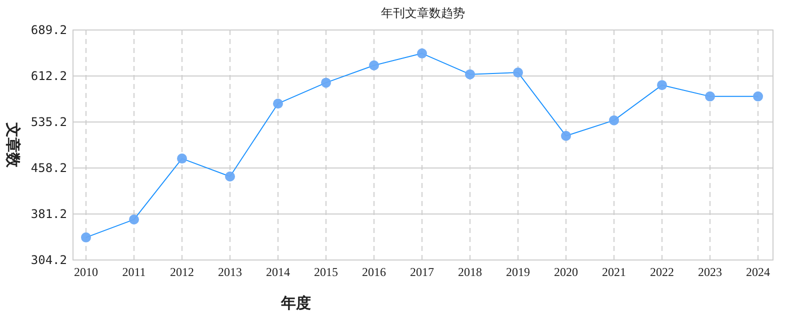 The image size is (798, 330). I want to click on x-tick-label: 2016, so click(374, 272).